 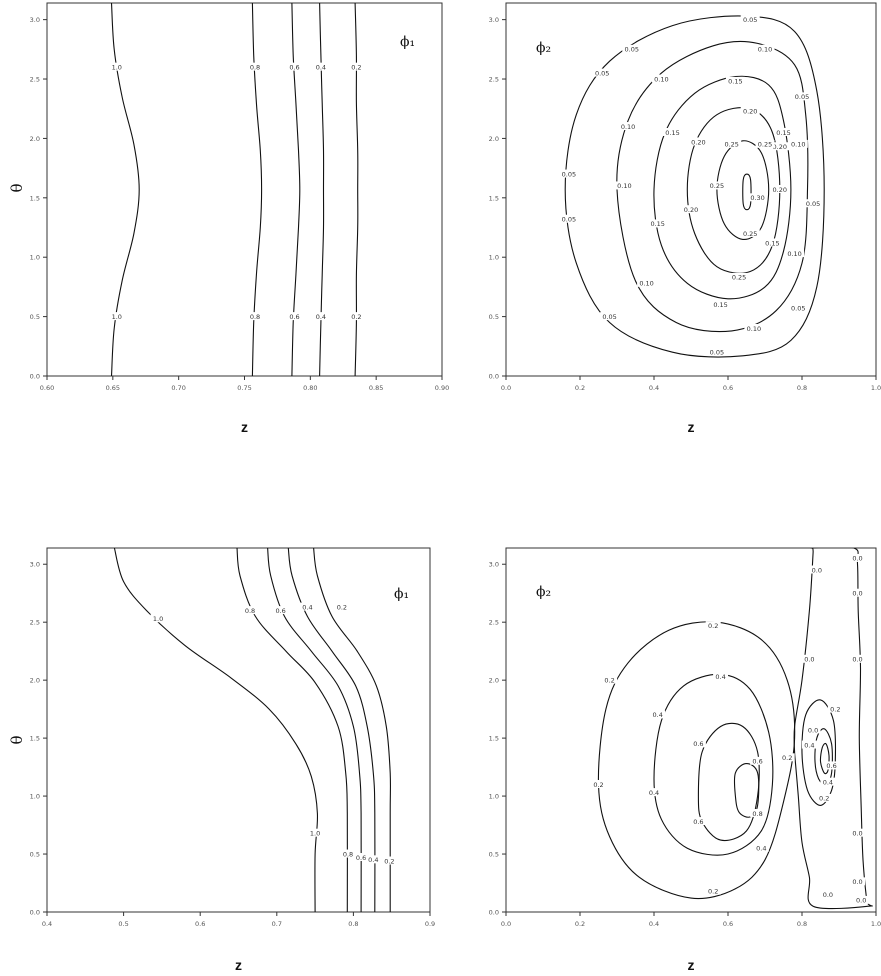 I want to click on y-tick-label: 0.0, so click(x=35, y=913).